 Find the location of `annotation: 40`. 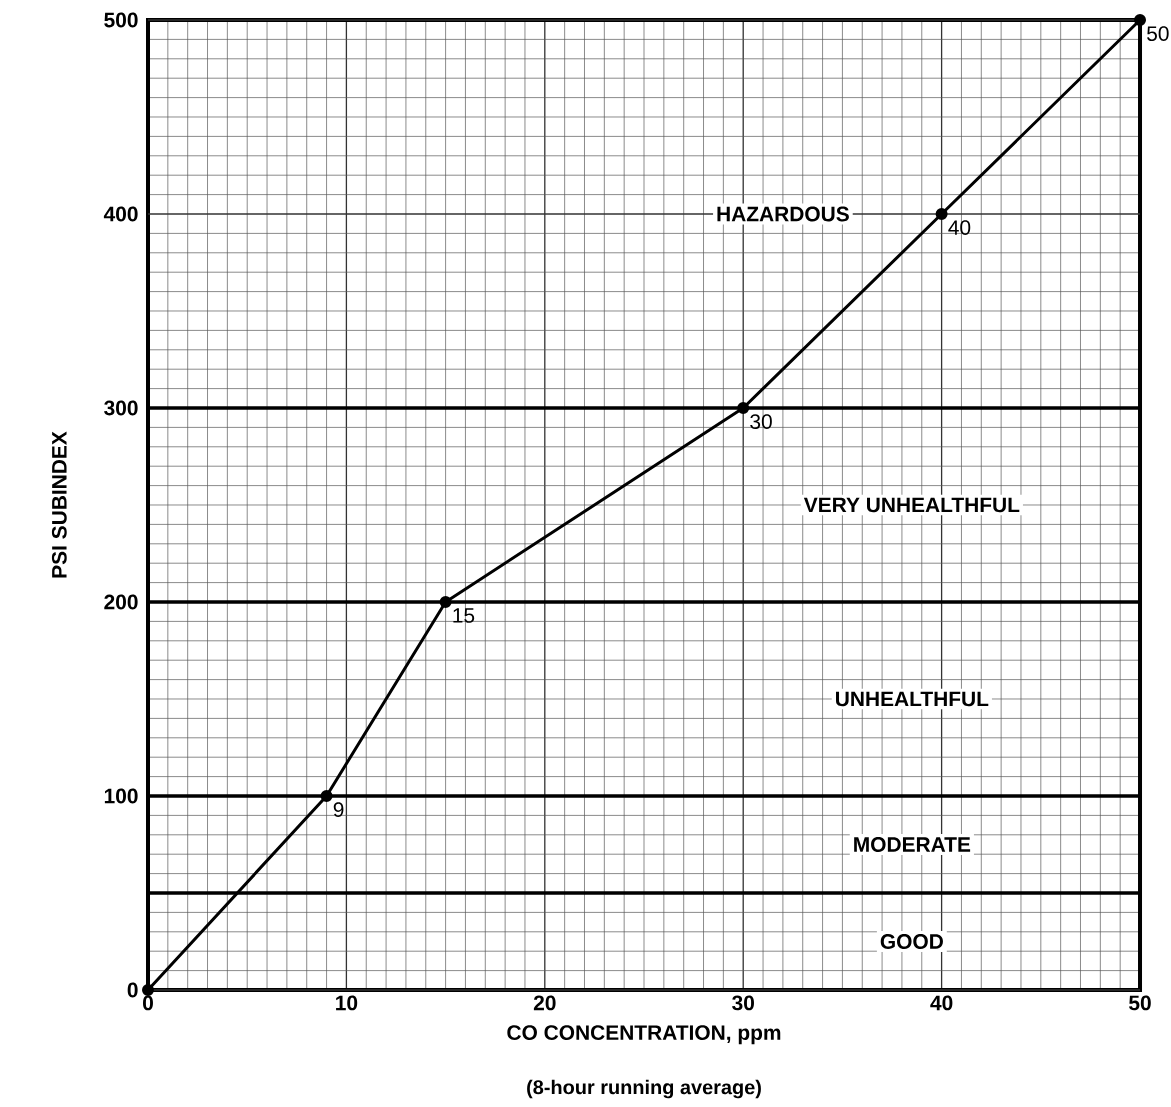

annotation: 40 is located at coordinates (959, 227).